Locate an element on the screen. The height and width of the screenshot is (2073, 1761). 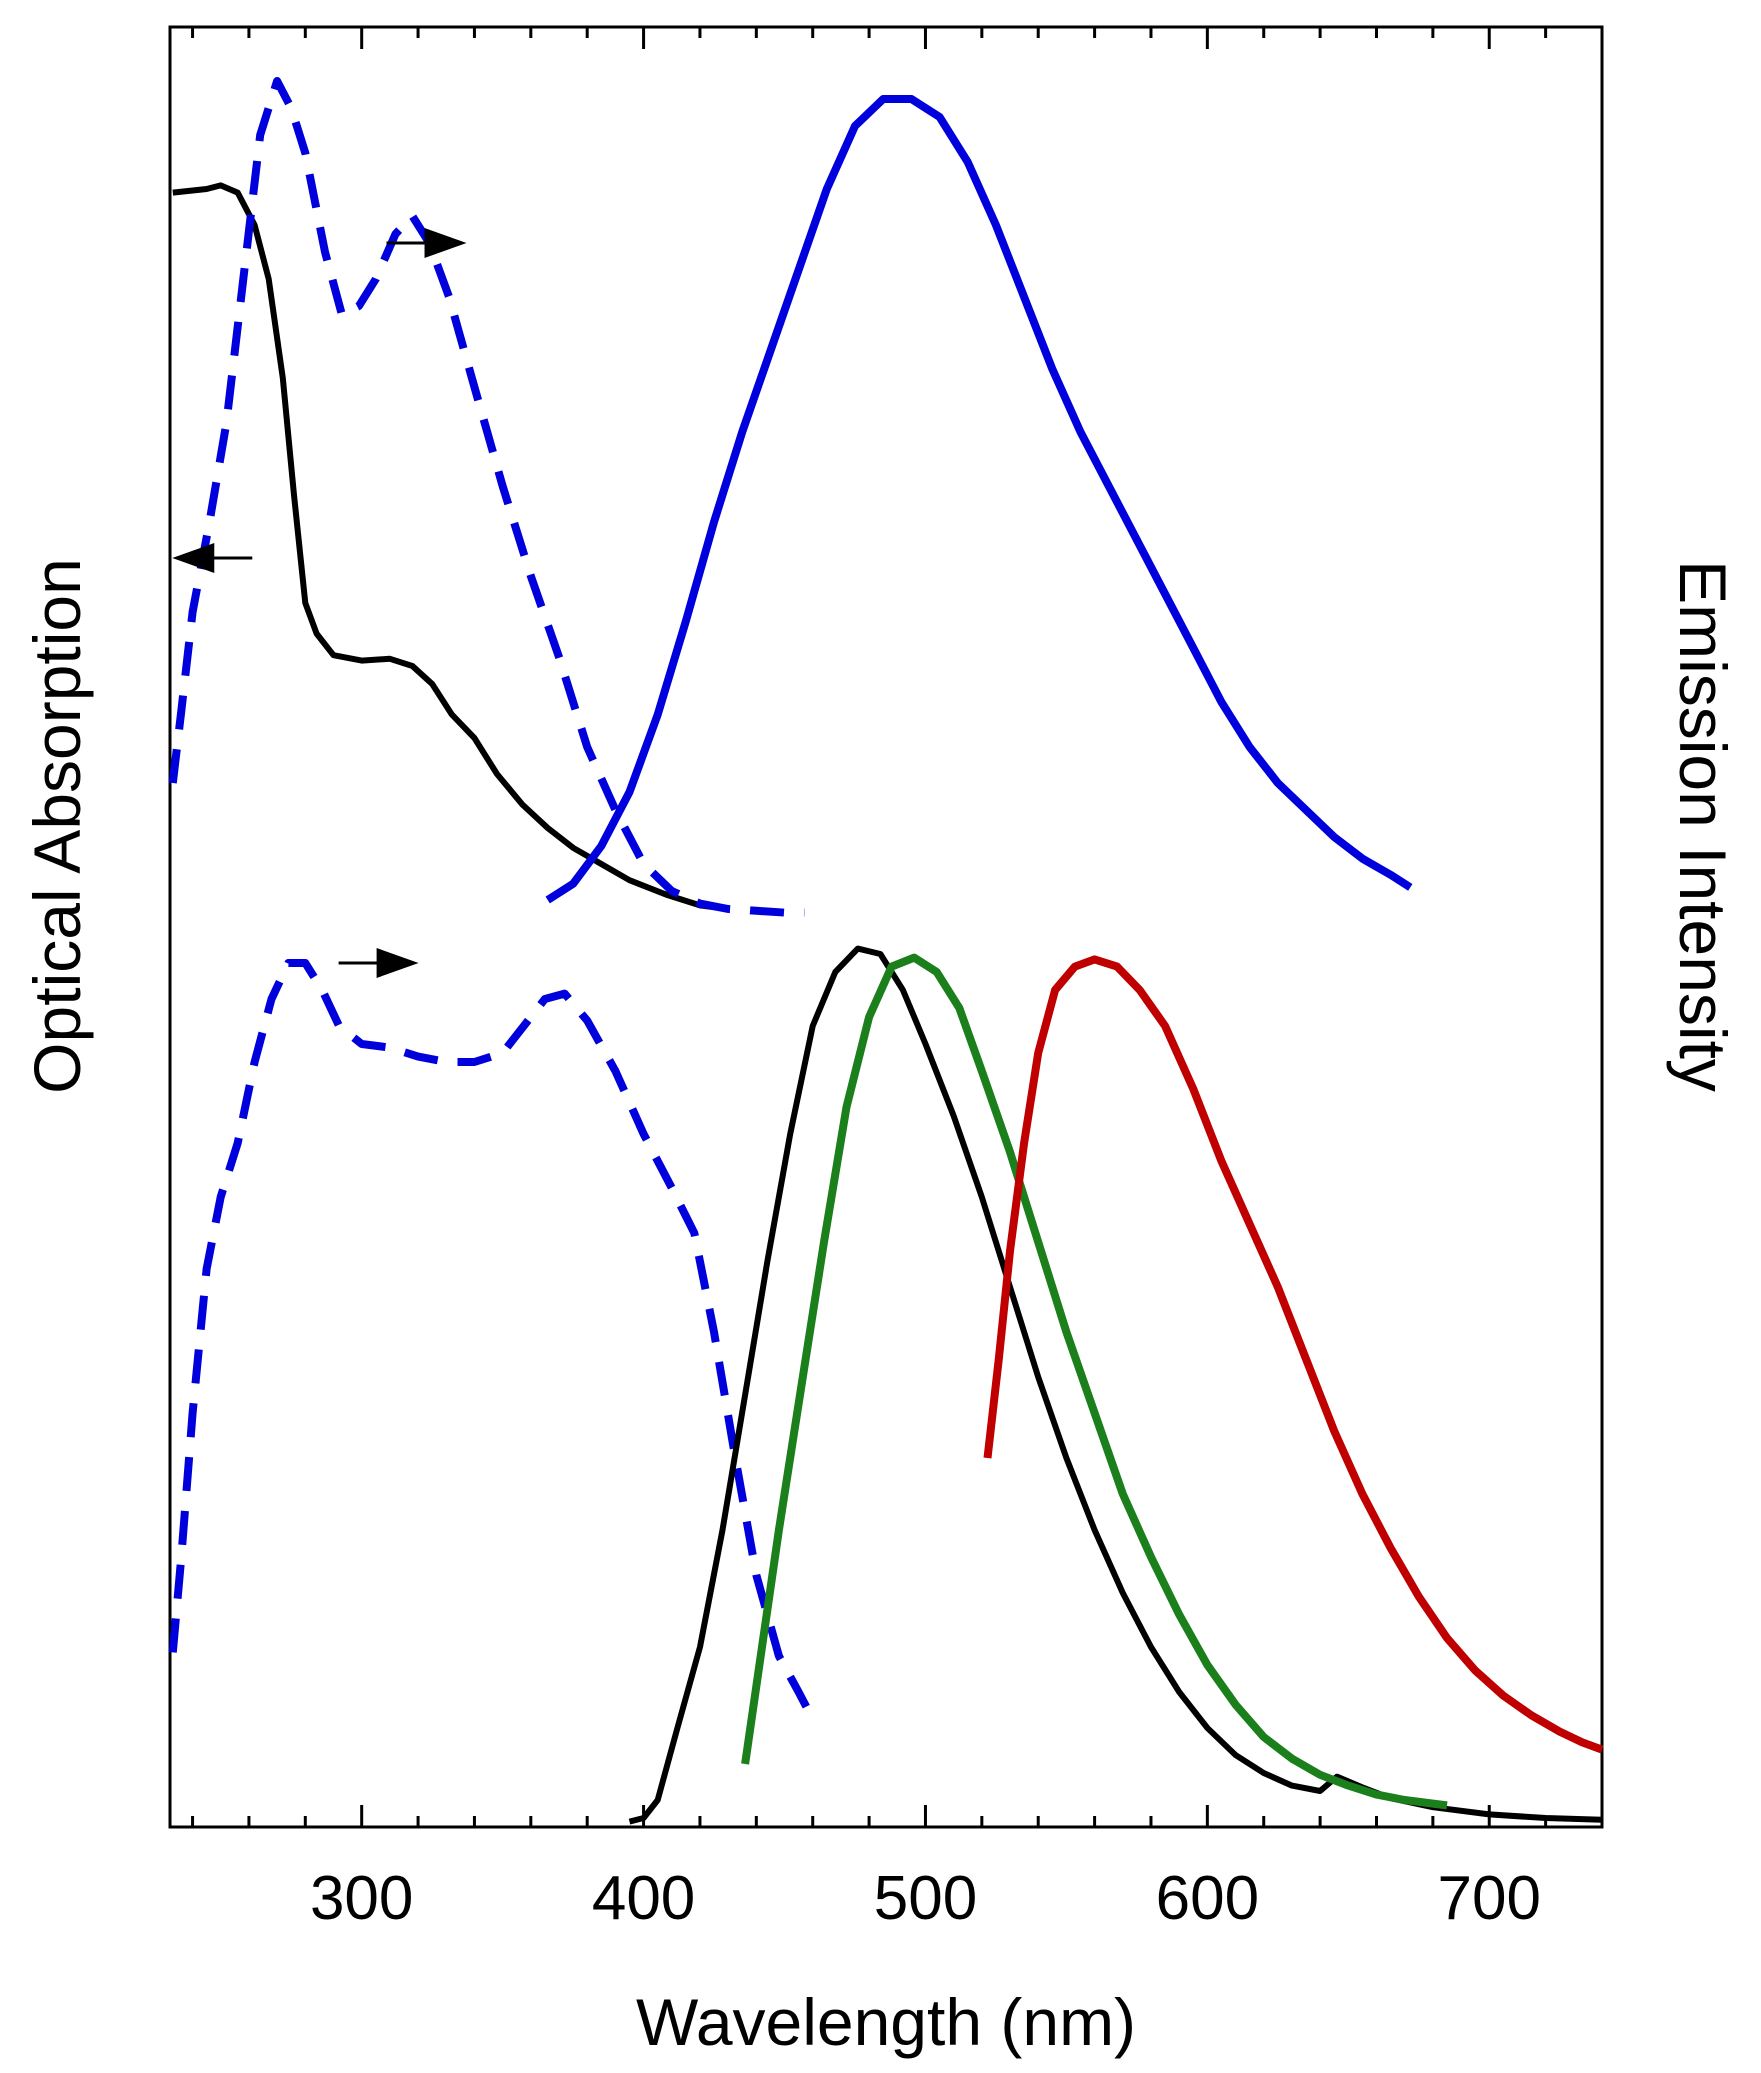
x-tick-label-300: 300 is located at coordinates (361, 1898).